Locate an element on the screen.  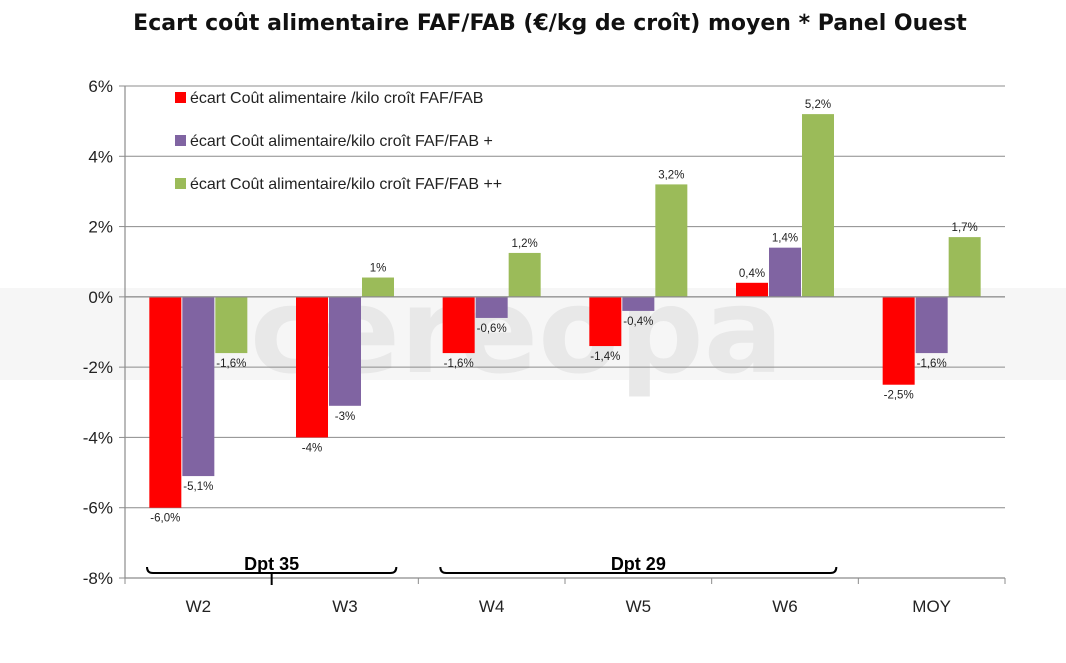
group-label: Dpt 29 is located at coordinates (638, 564).